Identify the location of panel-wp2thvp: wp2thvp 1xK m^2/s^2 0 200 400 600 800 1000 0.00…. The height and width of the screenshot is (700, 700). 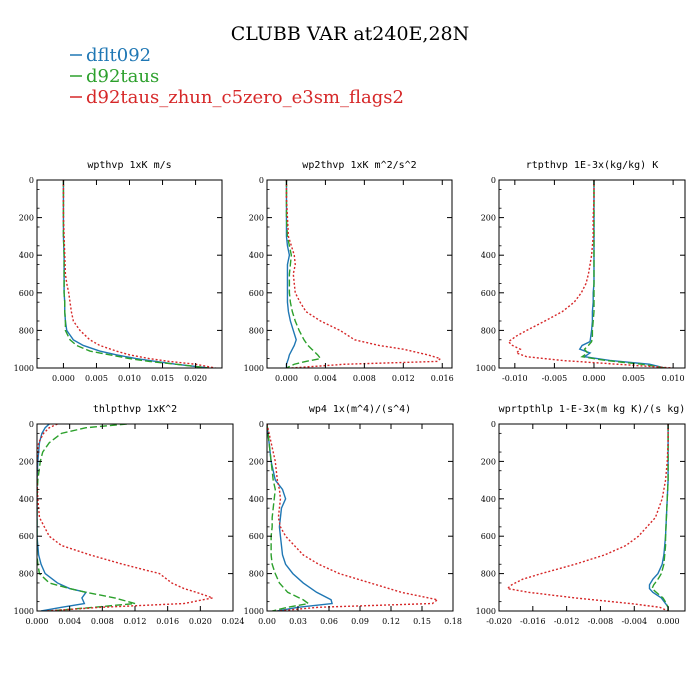
(349, 271).